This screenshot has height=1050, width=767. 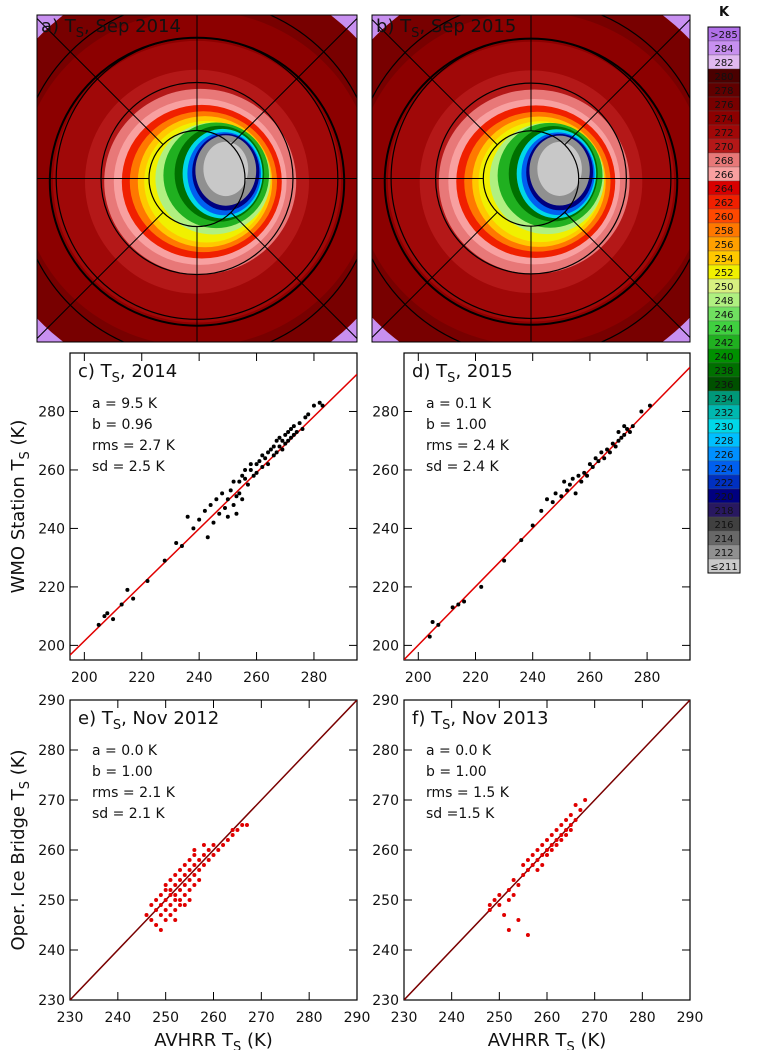 What do you see at coordinates (51, 851) in the screenshot?
I see `y-tick-label: 260` at bounding box center [51, 851].